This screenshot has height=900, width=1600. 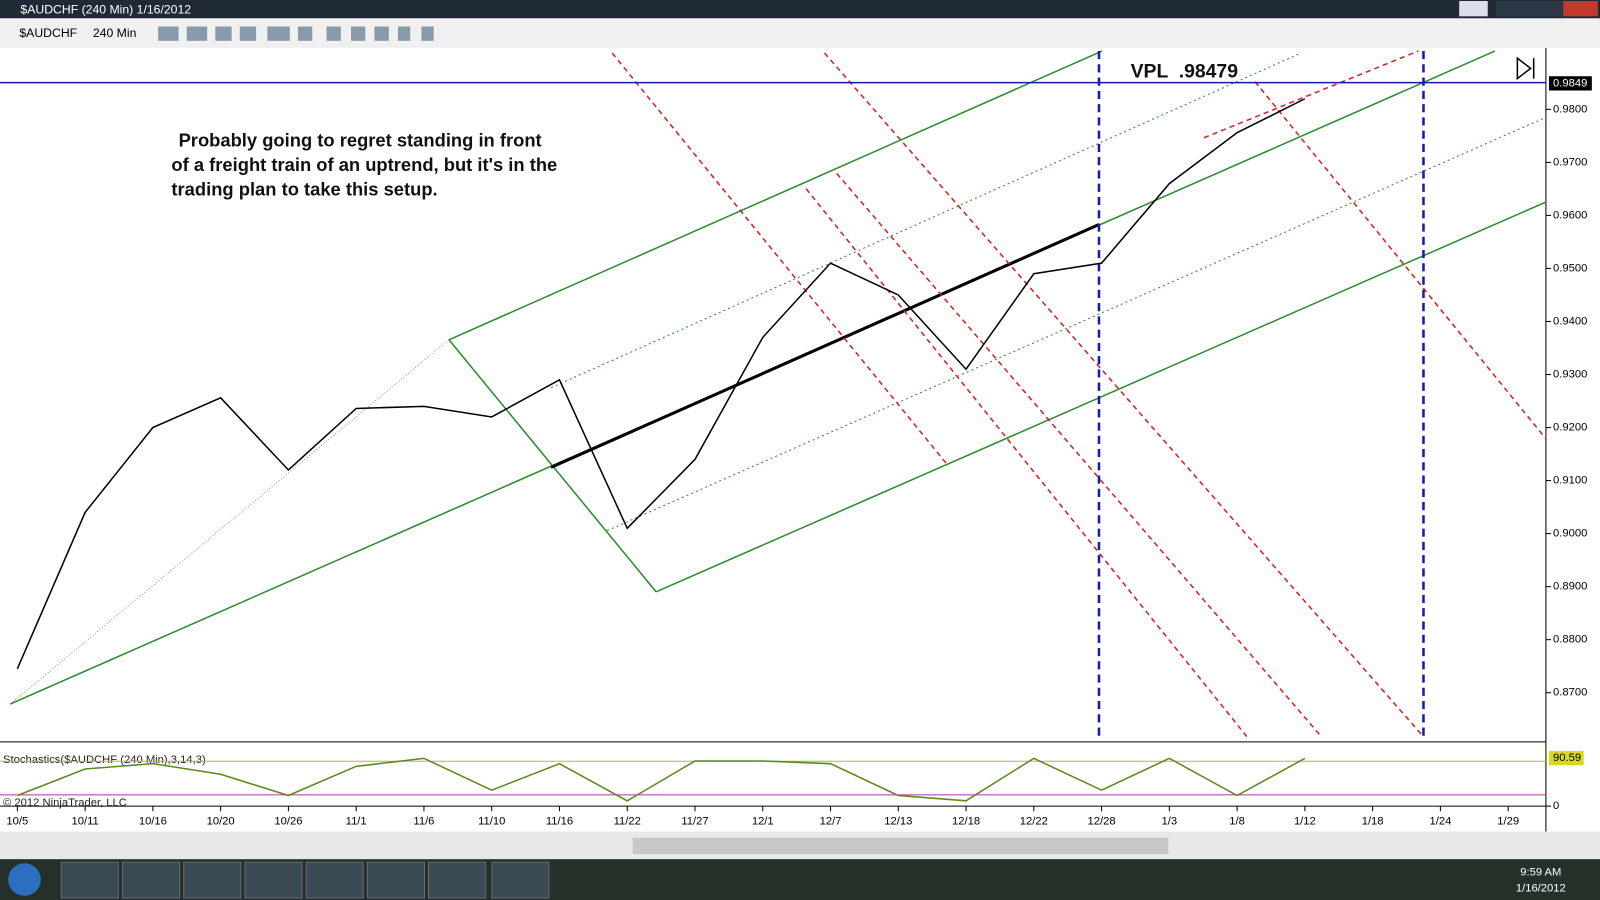 What do you see at coordinates (48, 33) in the screenshot?
I see `instrument-select: $AUDCHF` at bounding box center [48, 33].